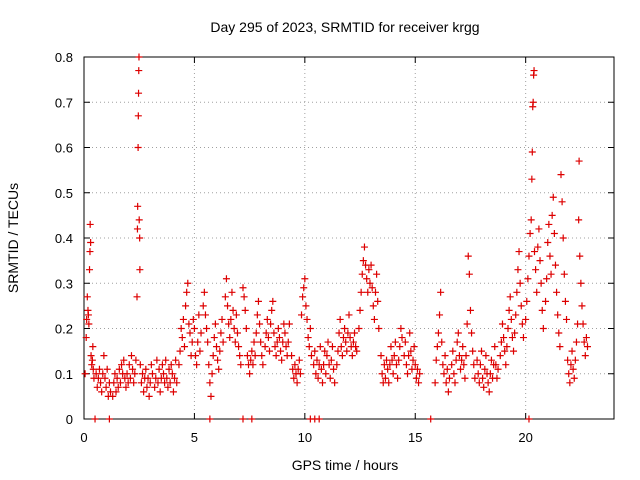 The height and width of the screenshot is (480, 640). What do you see at coordinates (415, 437) in the screenshot?
I see `x-tick-label: 15` at bounding box center [415, 437].